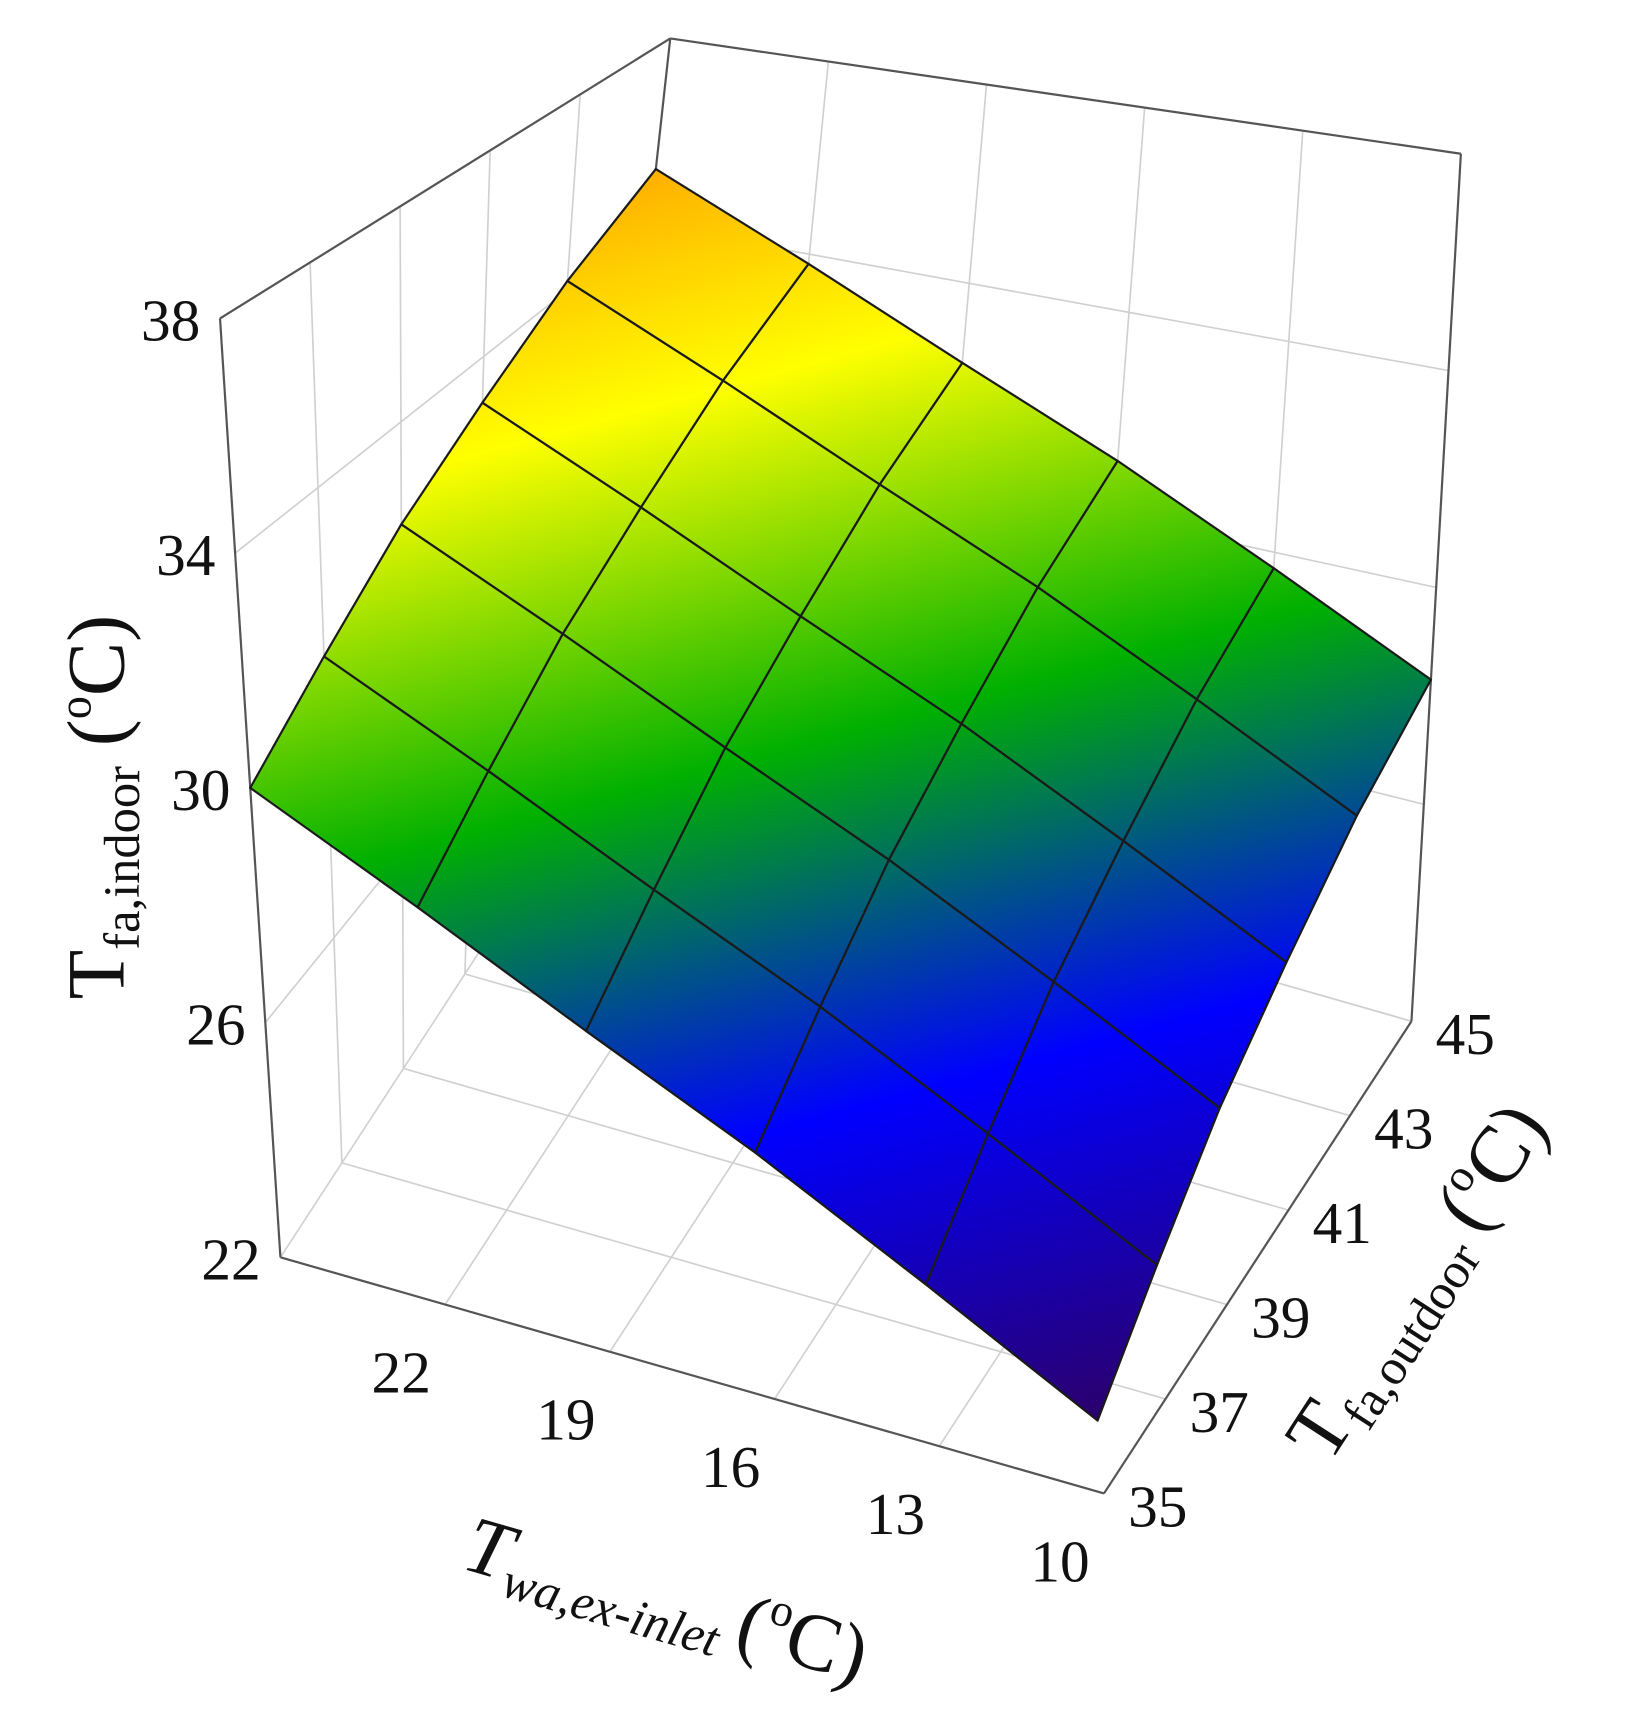 This screenshot has width=1626, height=1735. Describe the element at coordinates (1411, 1336) in the screenshot. I see `y-title-subscript: fa,outdoor` at that location.